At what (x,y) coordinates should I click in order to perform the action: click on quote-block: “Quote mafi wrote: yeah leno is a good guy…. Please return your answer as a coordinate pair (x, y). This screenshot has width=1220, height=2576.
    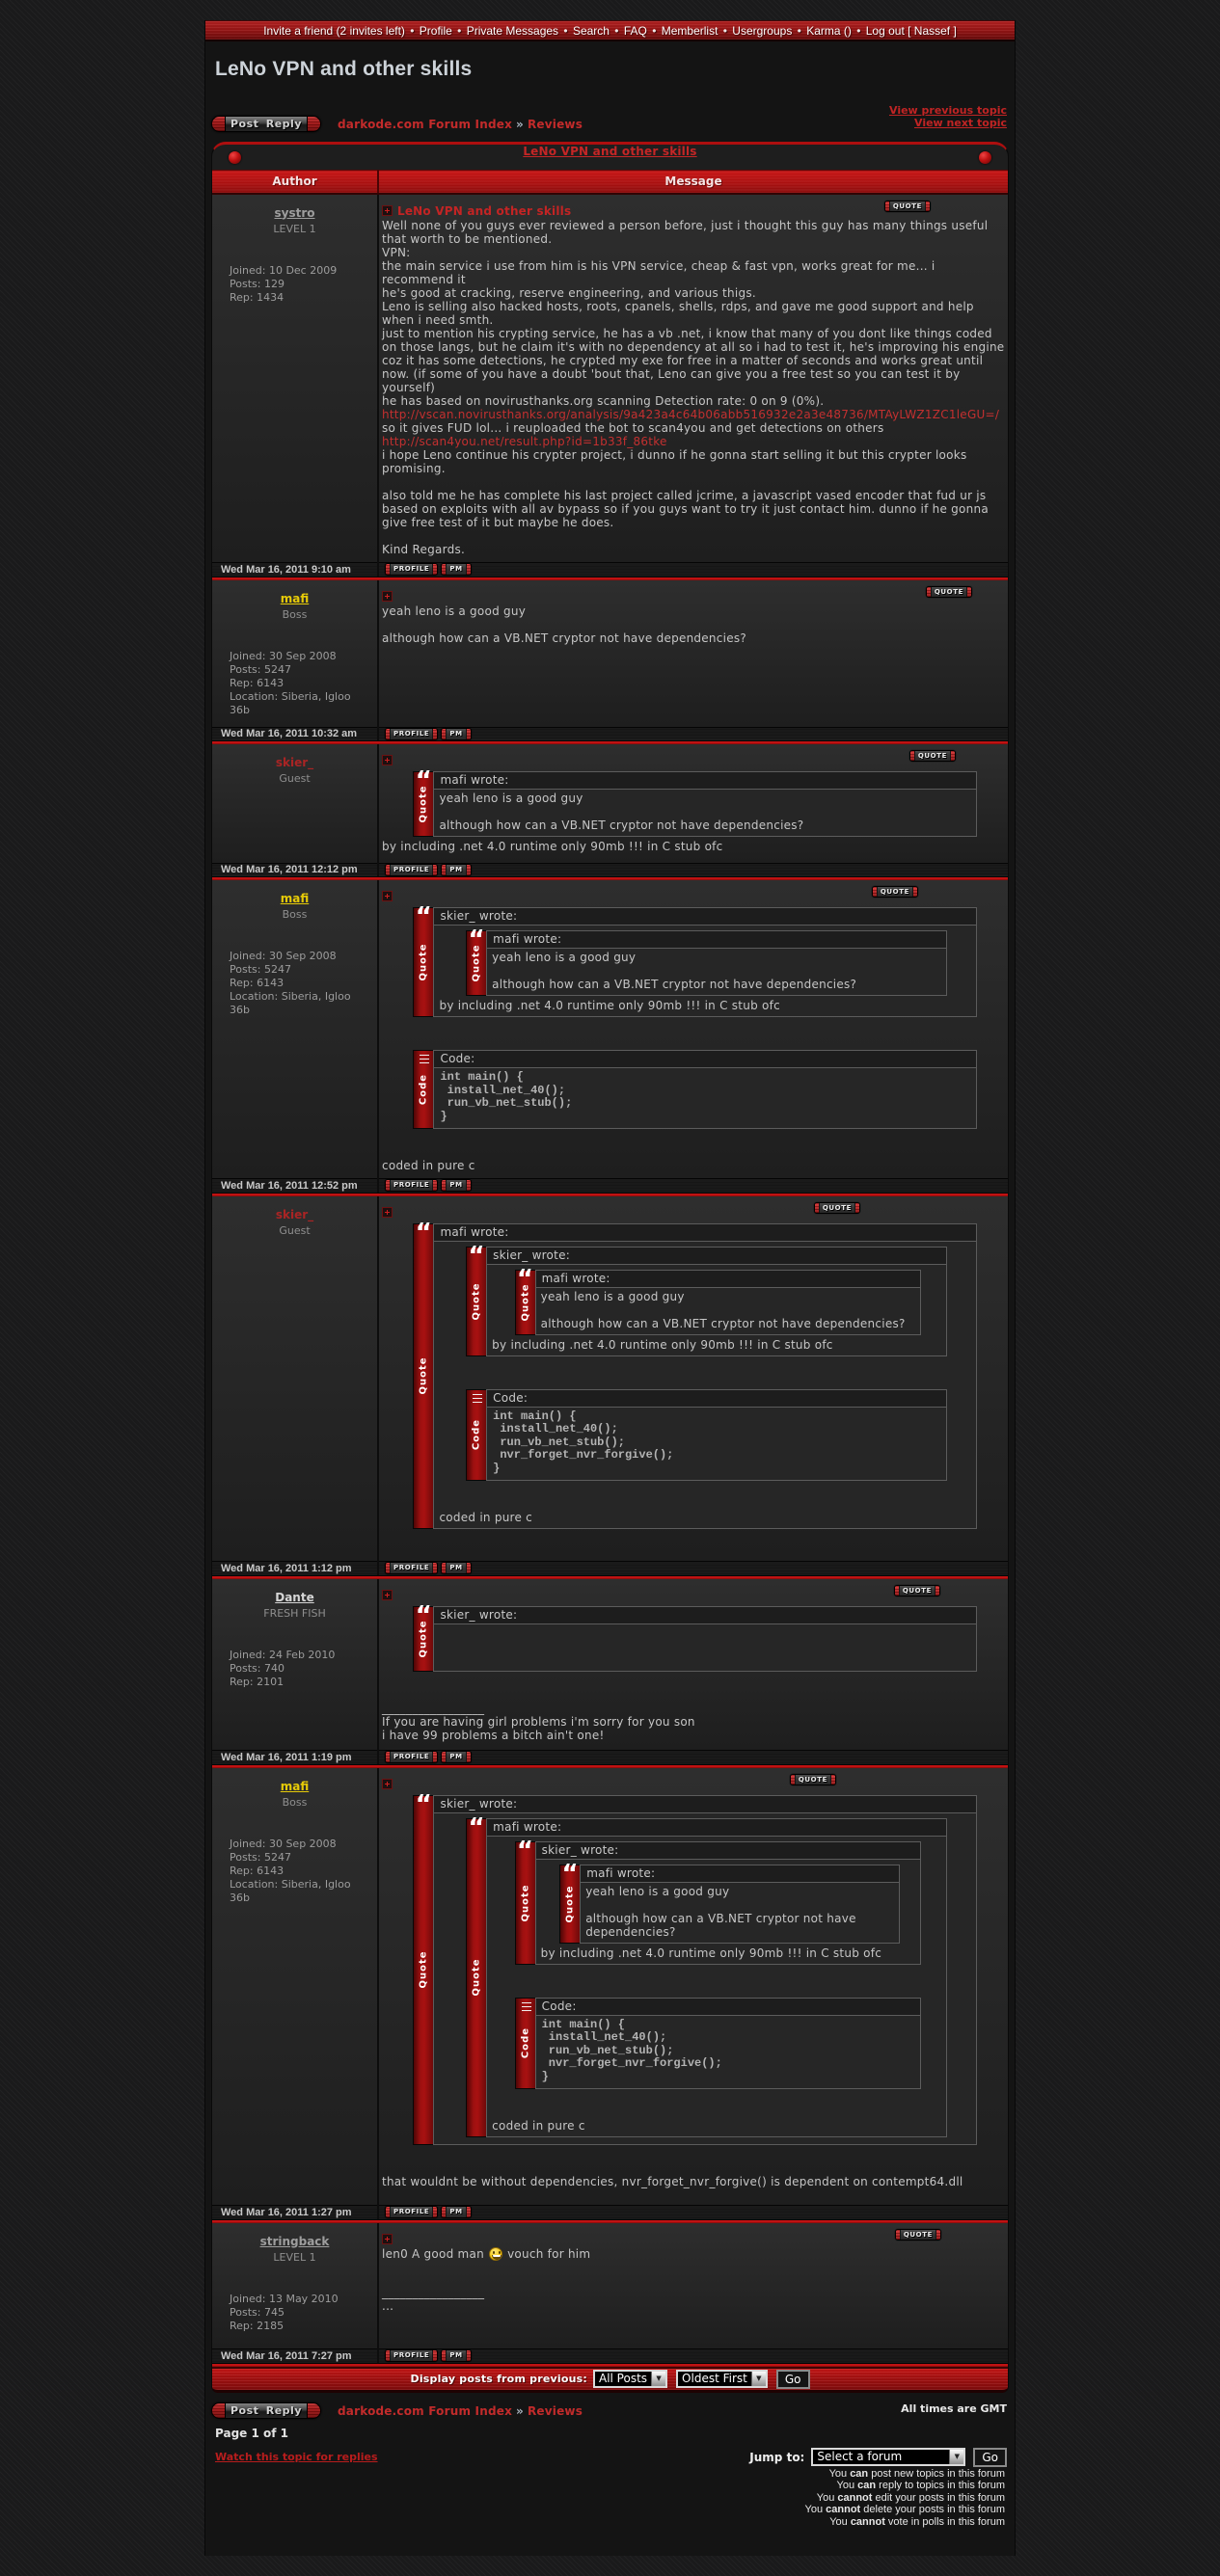
    Looking at the image, I should click on (729, 1903).